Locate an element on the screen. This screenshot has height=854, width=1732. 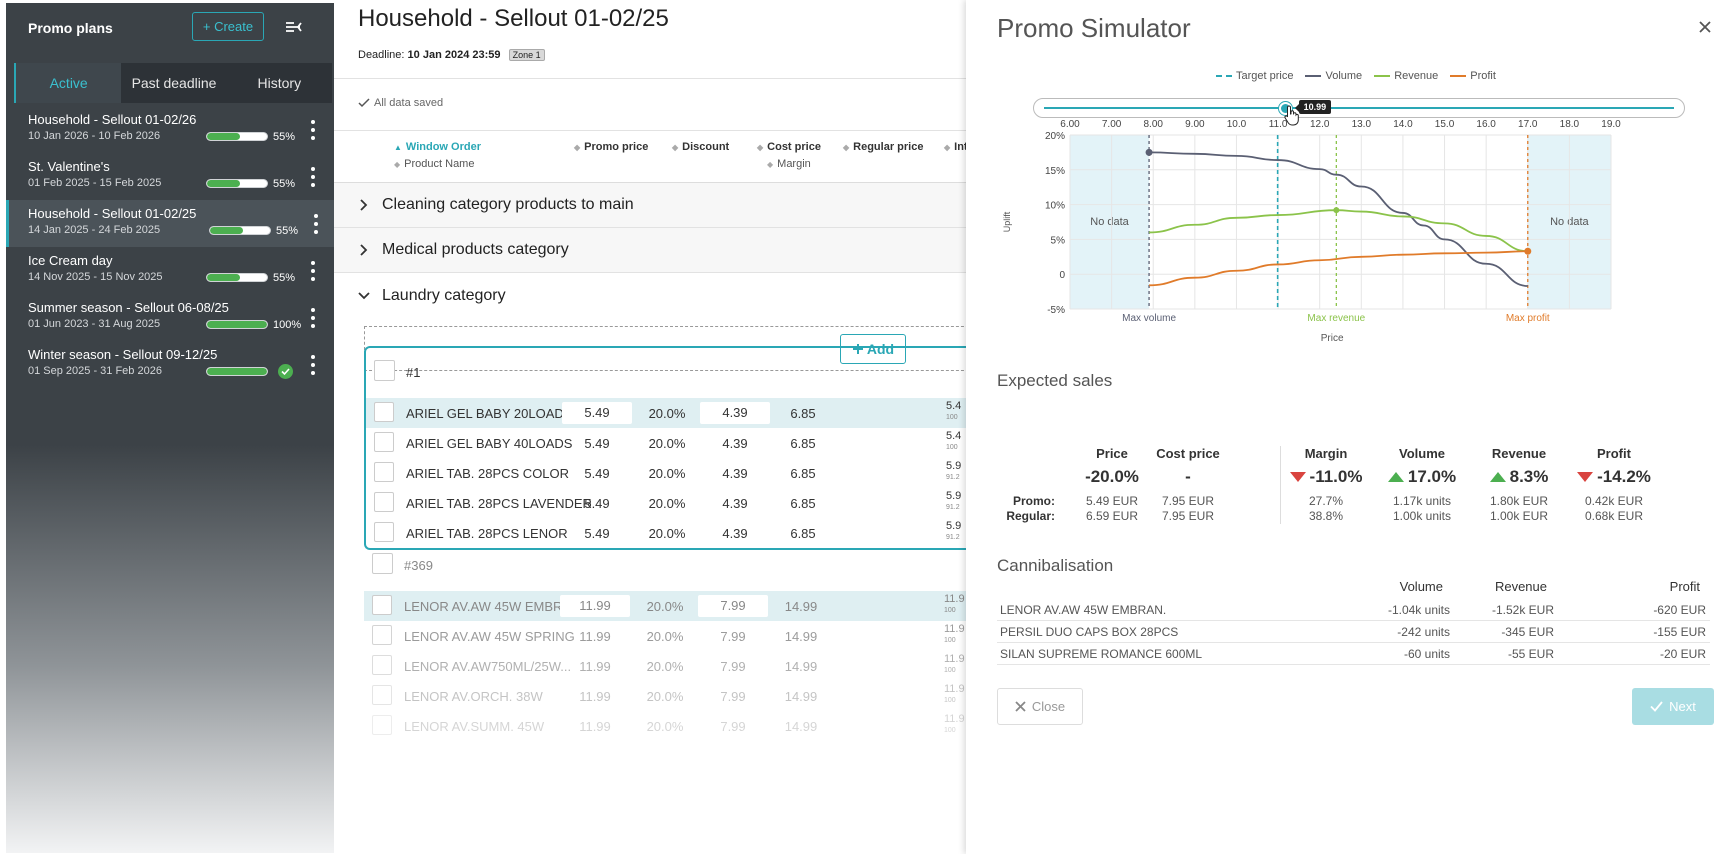
x-tick-label: 18.0 is located at coordinates (1570, 125).